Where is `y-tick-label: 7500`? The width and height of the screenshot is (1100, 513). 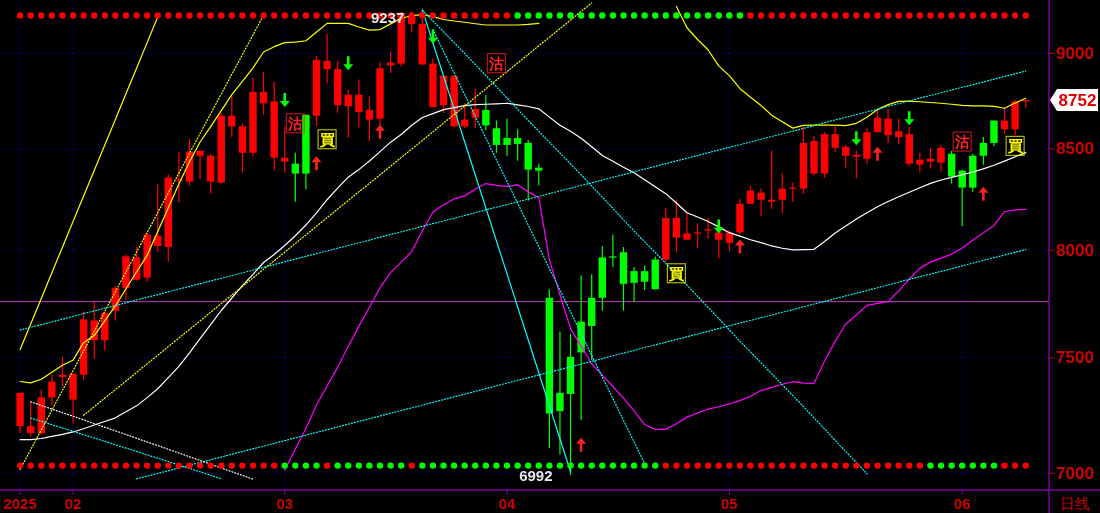 y-tick-label: 7500 is located at coordinates (1075, 358).